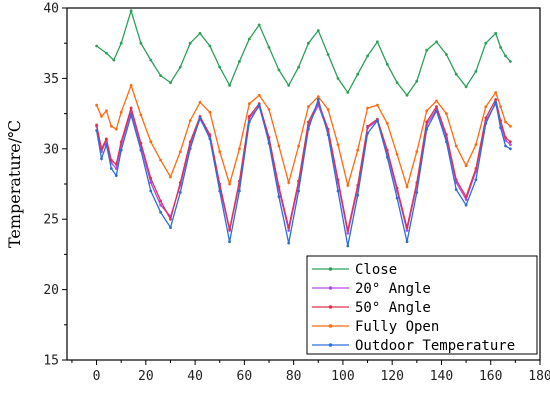 The height and width of the screenshot is (401, 550). What do you see at coordinates (490, 376) in the screenshot?
I see `x-tick-label: 160` at bounding box center [490, 376].